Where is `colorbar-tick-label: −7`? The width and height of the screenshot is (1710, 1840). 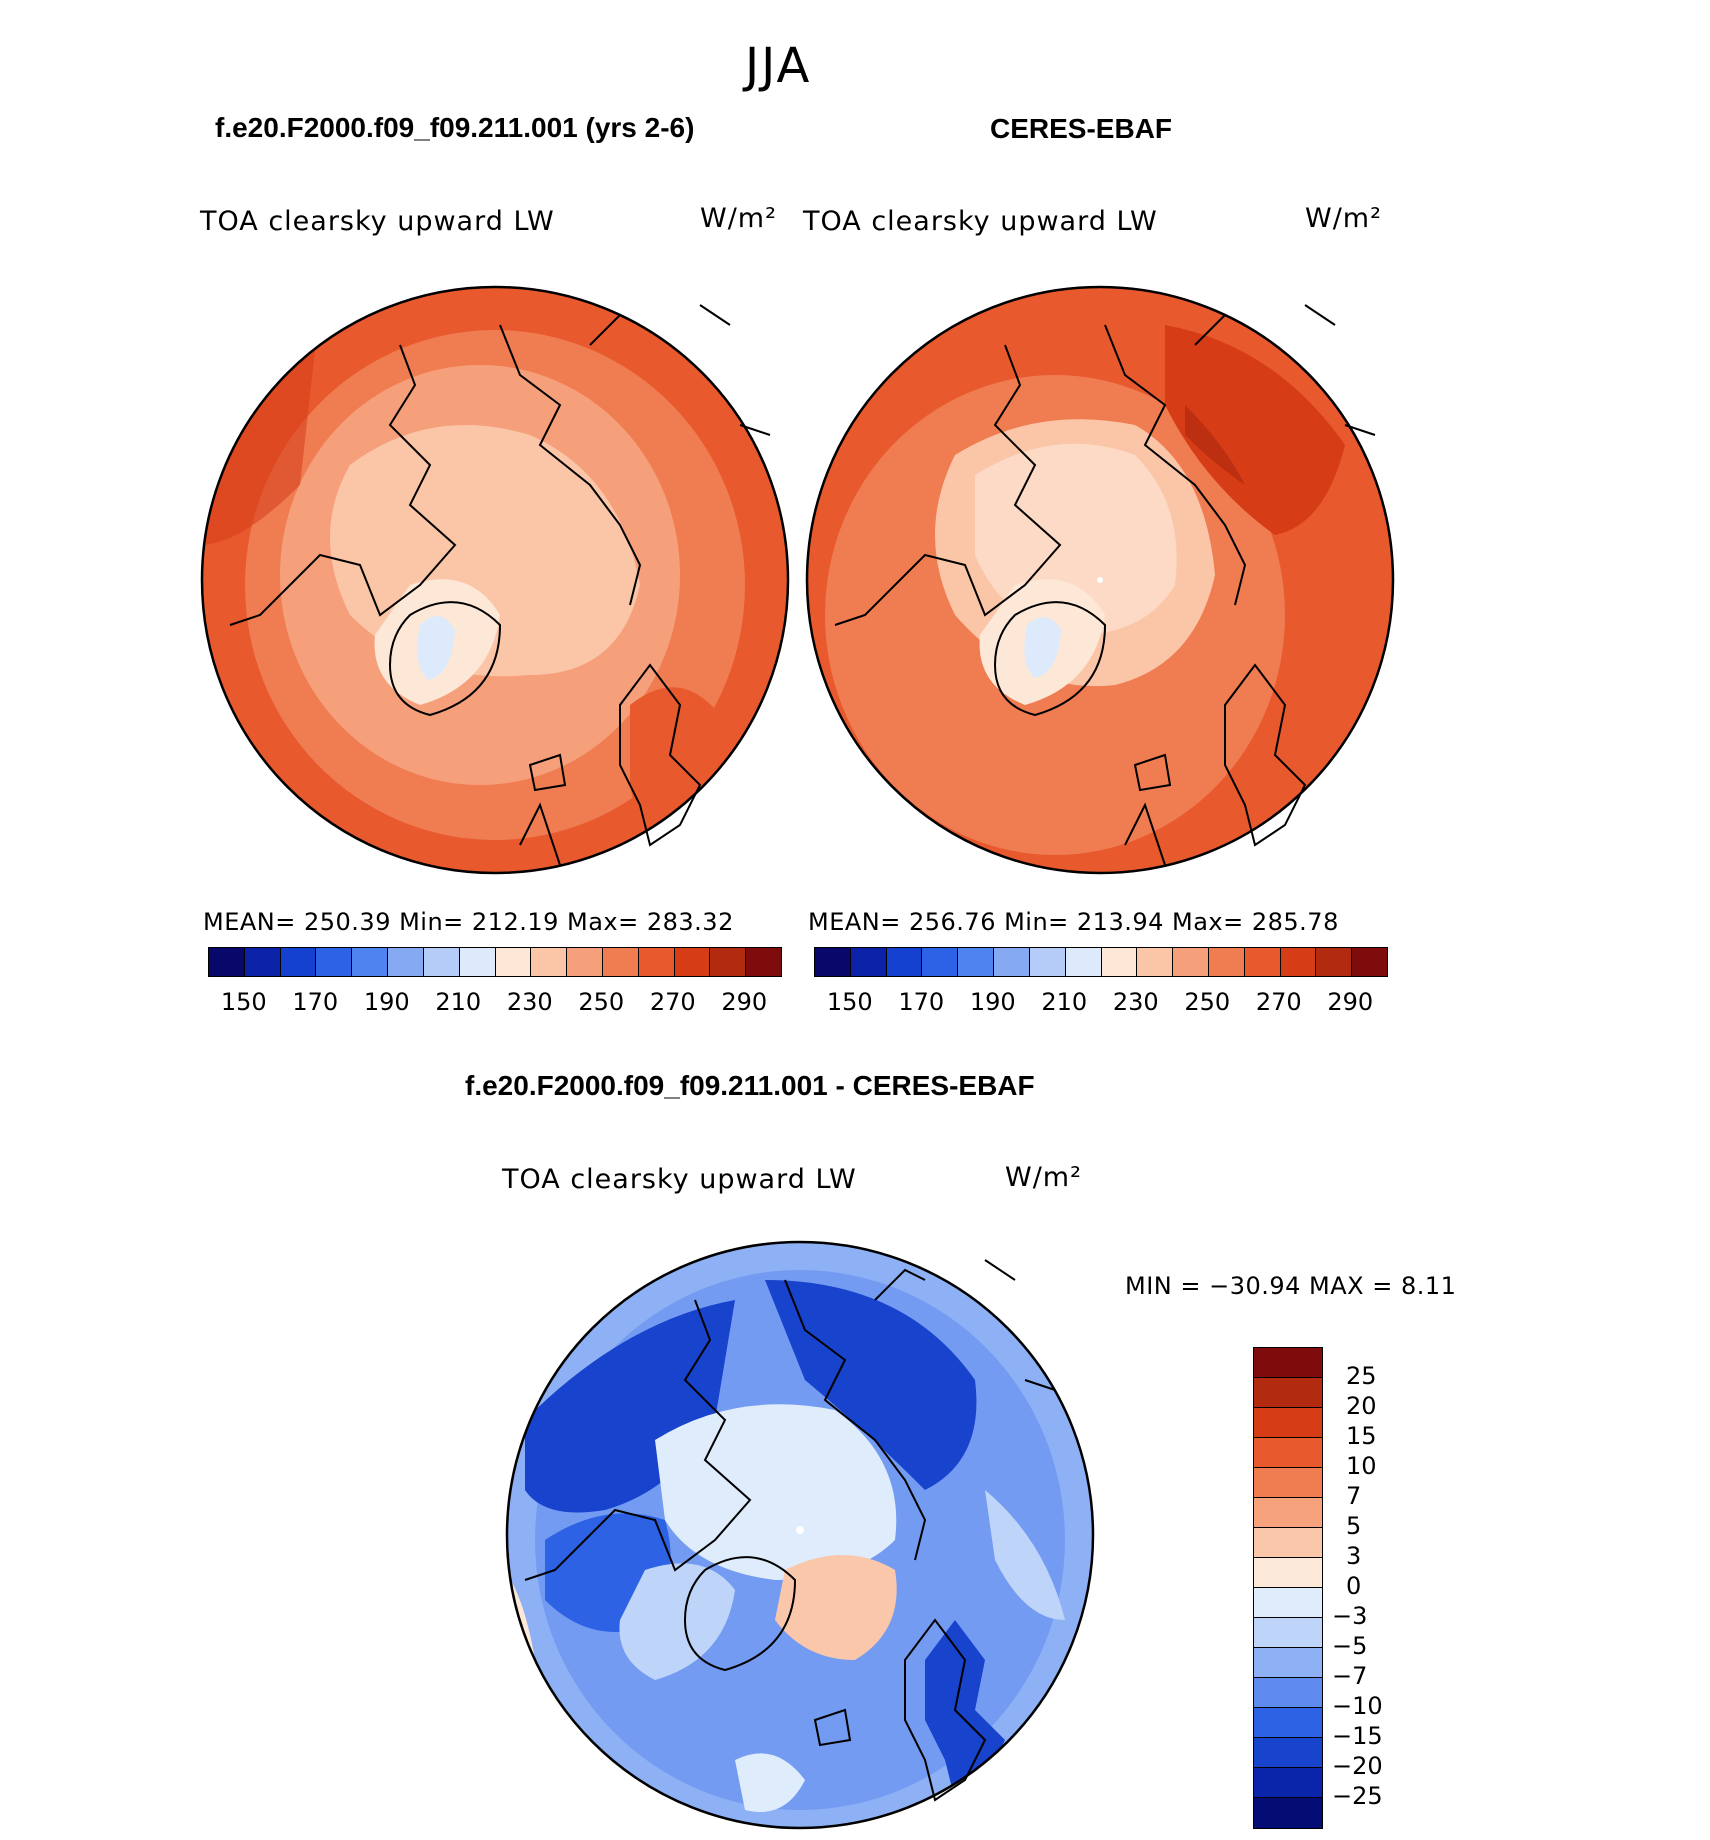
colorbar-tick-label: −7 is located at coordinates (1350, 1676).